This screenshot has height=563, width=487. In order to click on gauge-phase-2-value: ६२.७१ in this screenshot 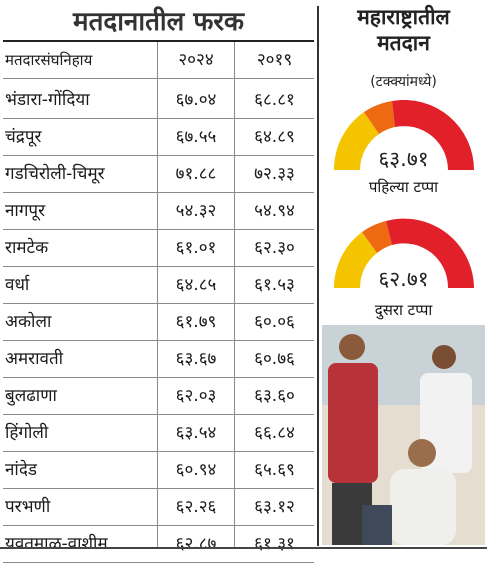, I will do `click(403, 279)`.